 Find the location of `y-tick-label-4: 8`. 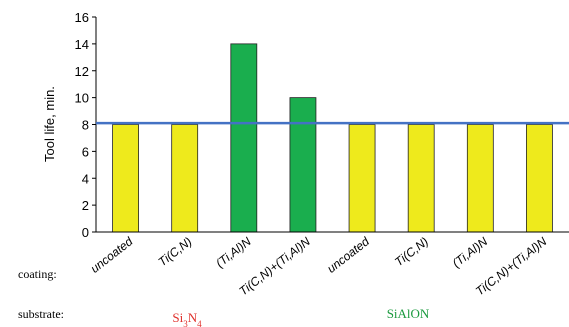

y-tick-label-4: 8 is located at coordinates (85, 125).